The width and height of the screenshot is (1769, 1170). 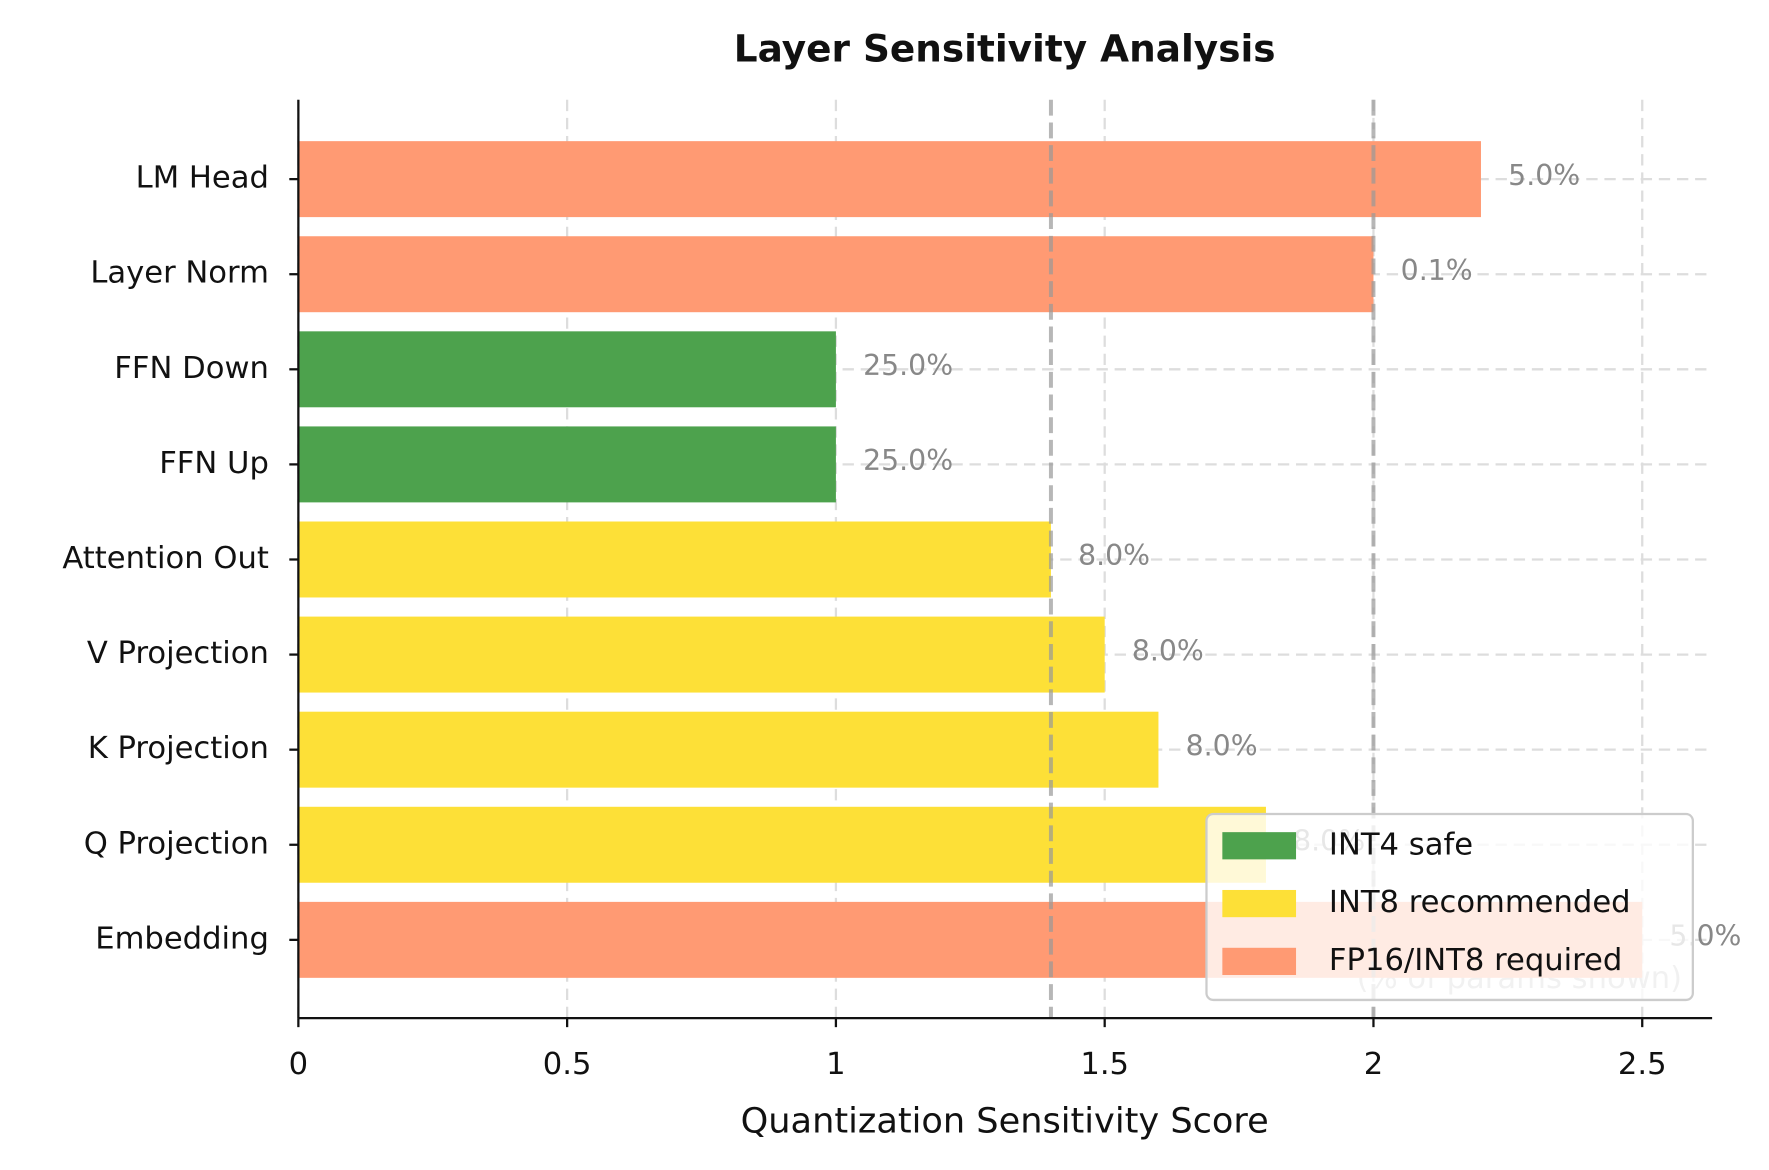 What do you see at coordinates (835, 1064) in the screenshot?
I see `x-tick-label: 1` at bounding box center [835, 1064].